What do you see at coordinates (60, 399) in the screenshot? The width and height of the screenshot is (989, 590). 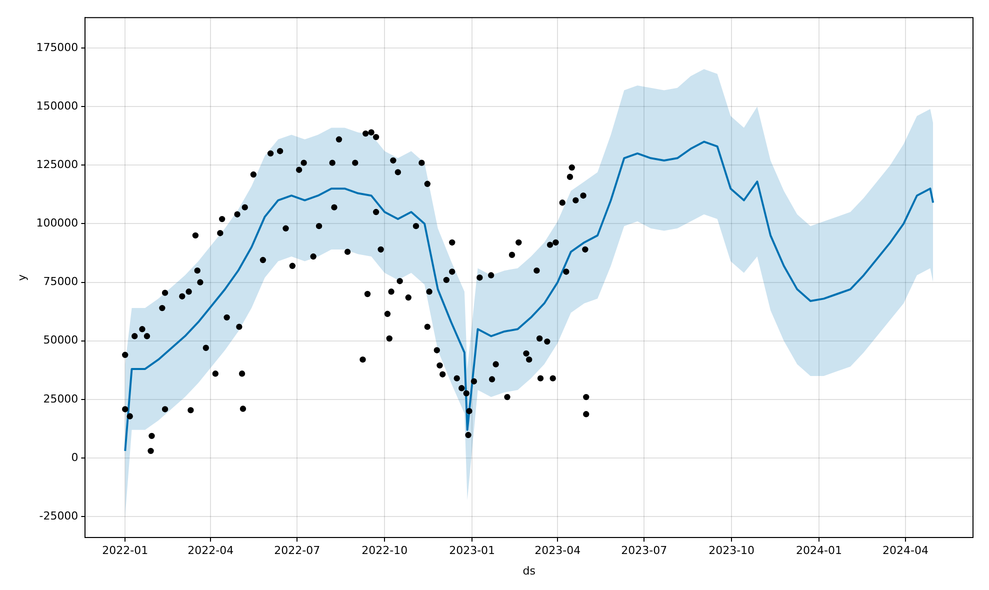 I see `y-tick-label: 25000` at bounding box center [60, 399].